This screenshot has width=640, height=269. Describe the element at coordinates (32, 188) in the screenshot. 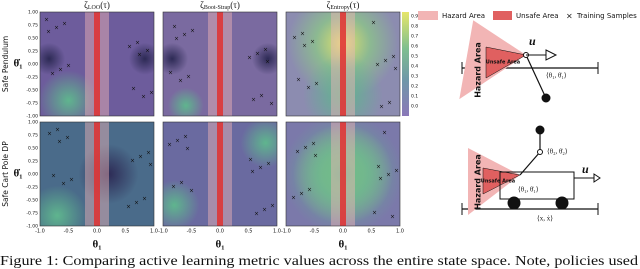

I see `y-tick-label: -0.25` at that location.